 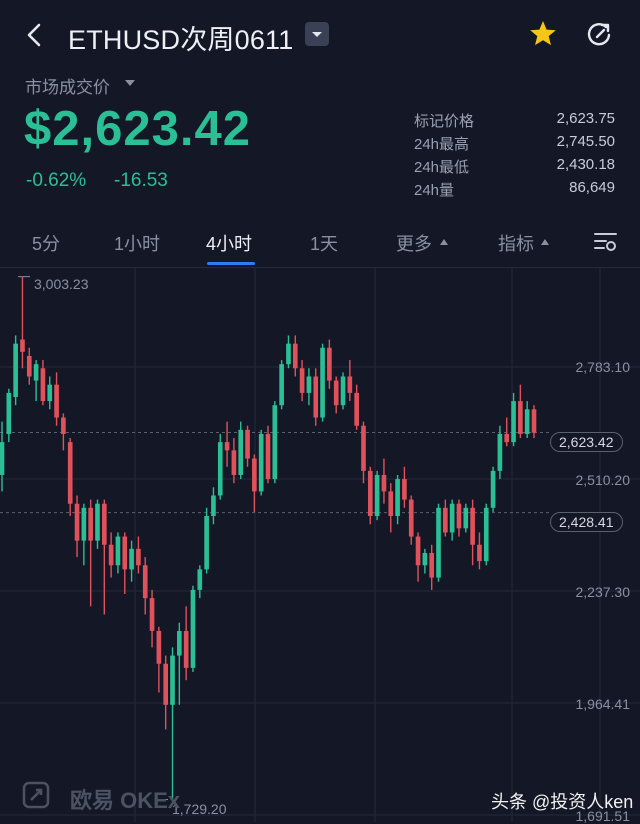 I want to click on star-icon, so click(x=543, y=34).